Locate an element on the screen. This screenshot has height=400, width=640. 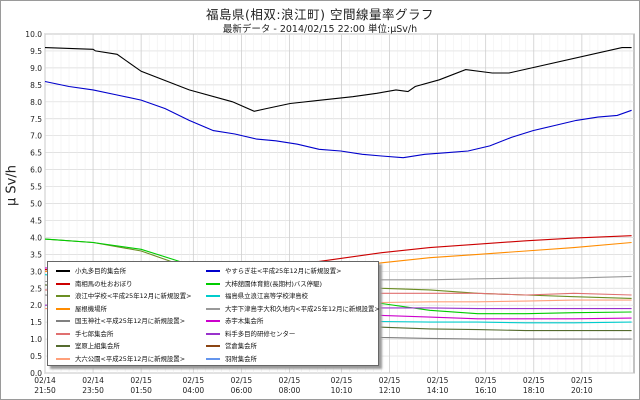
legend-label: 室原上組集会所 is located at coordinates (97, 346).